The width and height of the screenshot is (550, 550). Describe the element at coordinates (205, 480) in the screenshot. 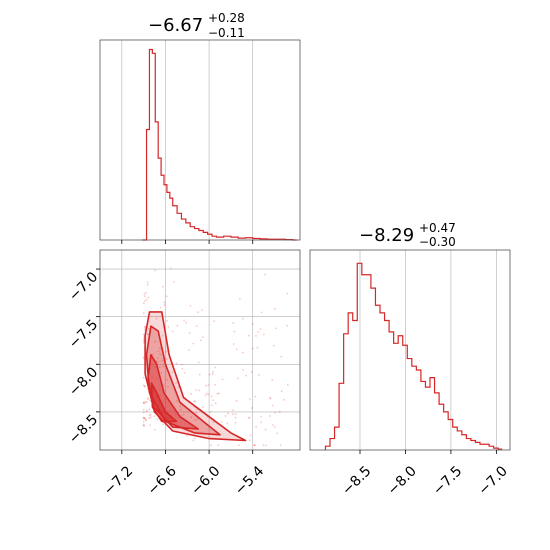

I see `x-tick-label: −6.0` at that location.